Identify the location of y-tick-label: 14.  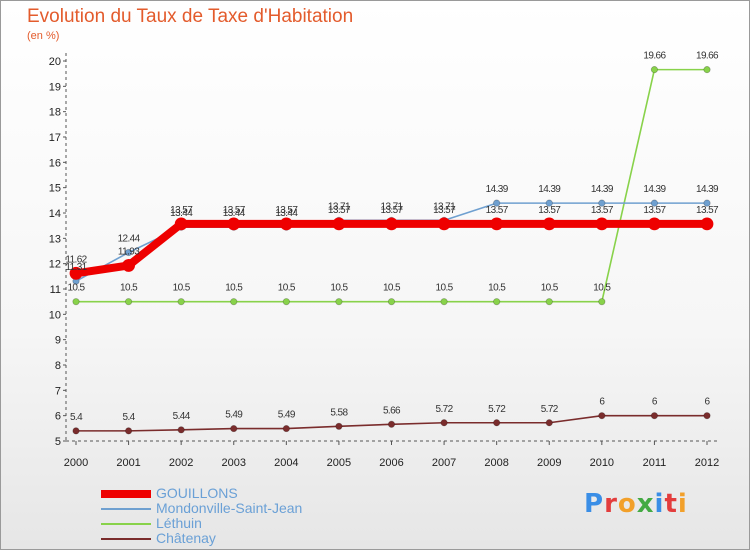
(55, 214).